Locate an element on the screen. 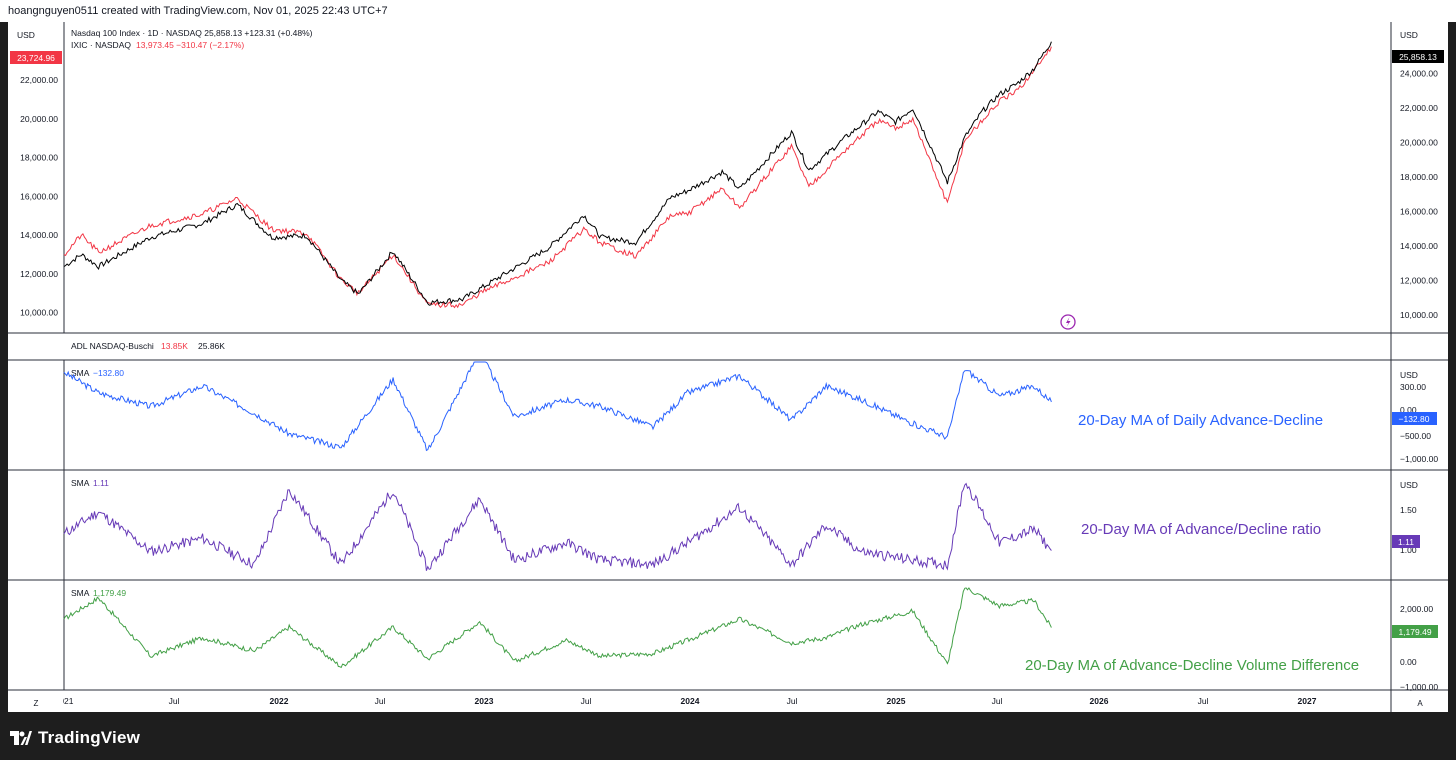  left-axis-tick: 10,000.00 is located at coordinates (39, 313).